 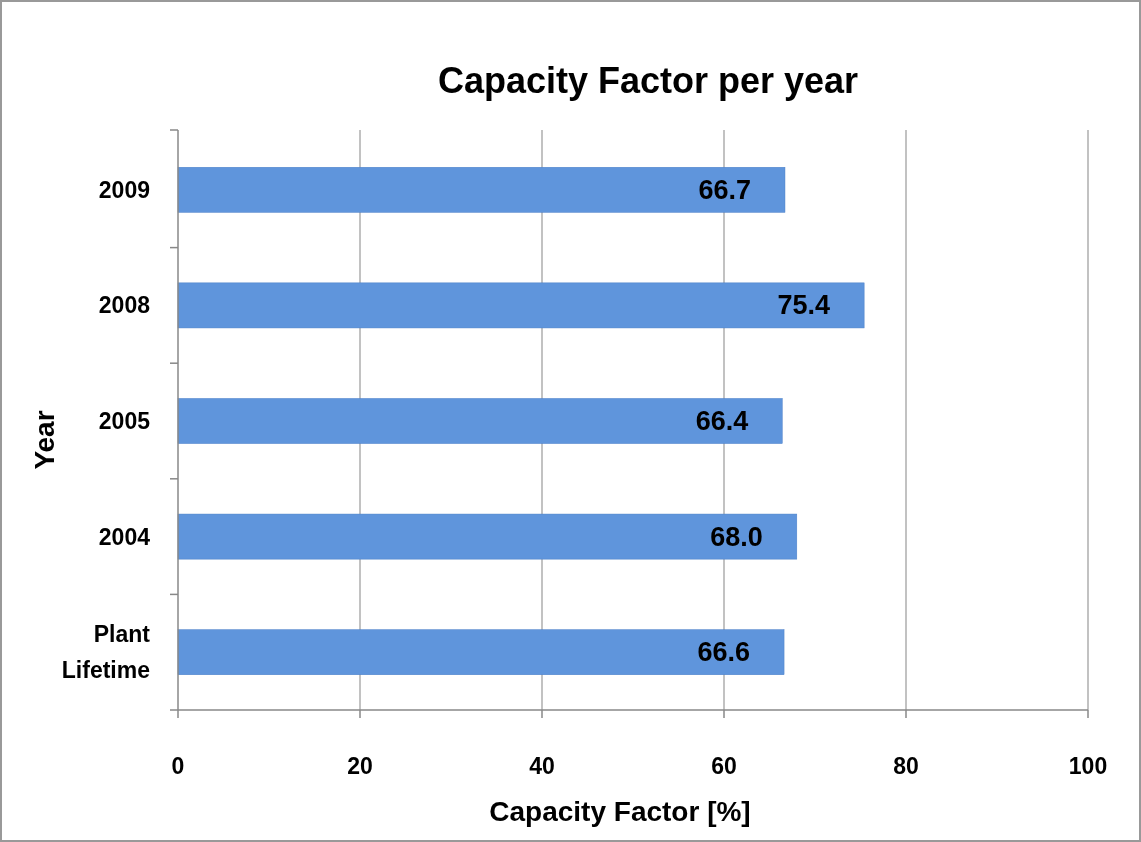 I want to click on x-tick-label: 20, so click(x=360, y=766).